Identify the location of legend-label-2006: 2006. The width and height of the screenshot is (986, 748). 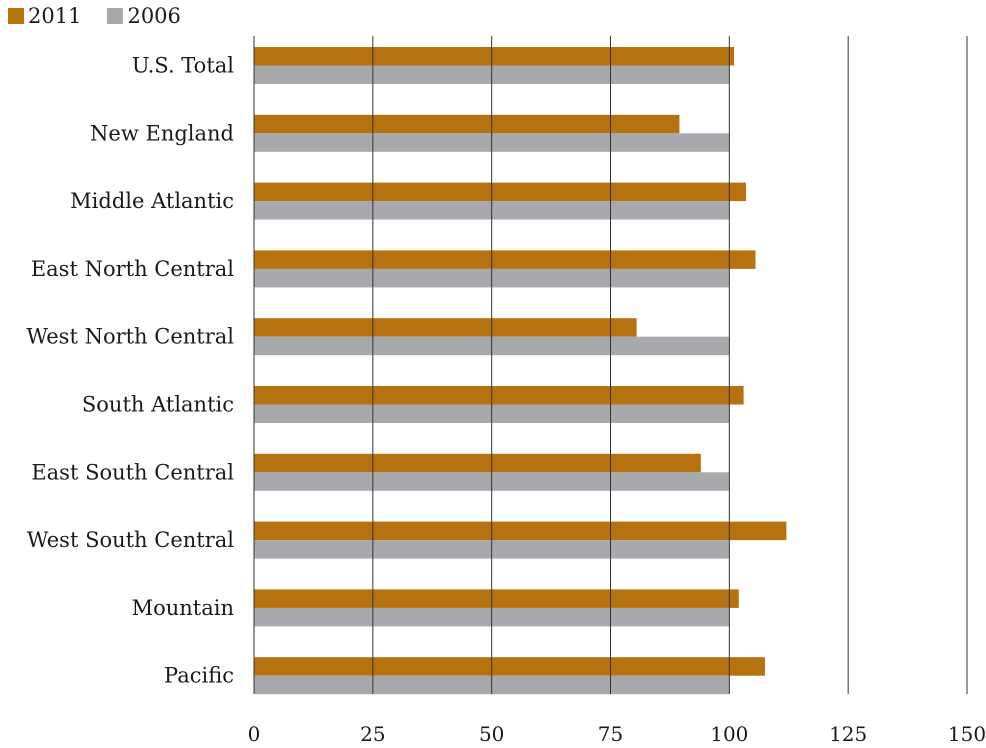
(154, 16).